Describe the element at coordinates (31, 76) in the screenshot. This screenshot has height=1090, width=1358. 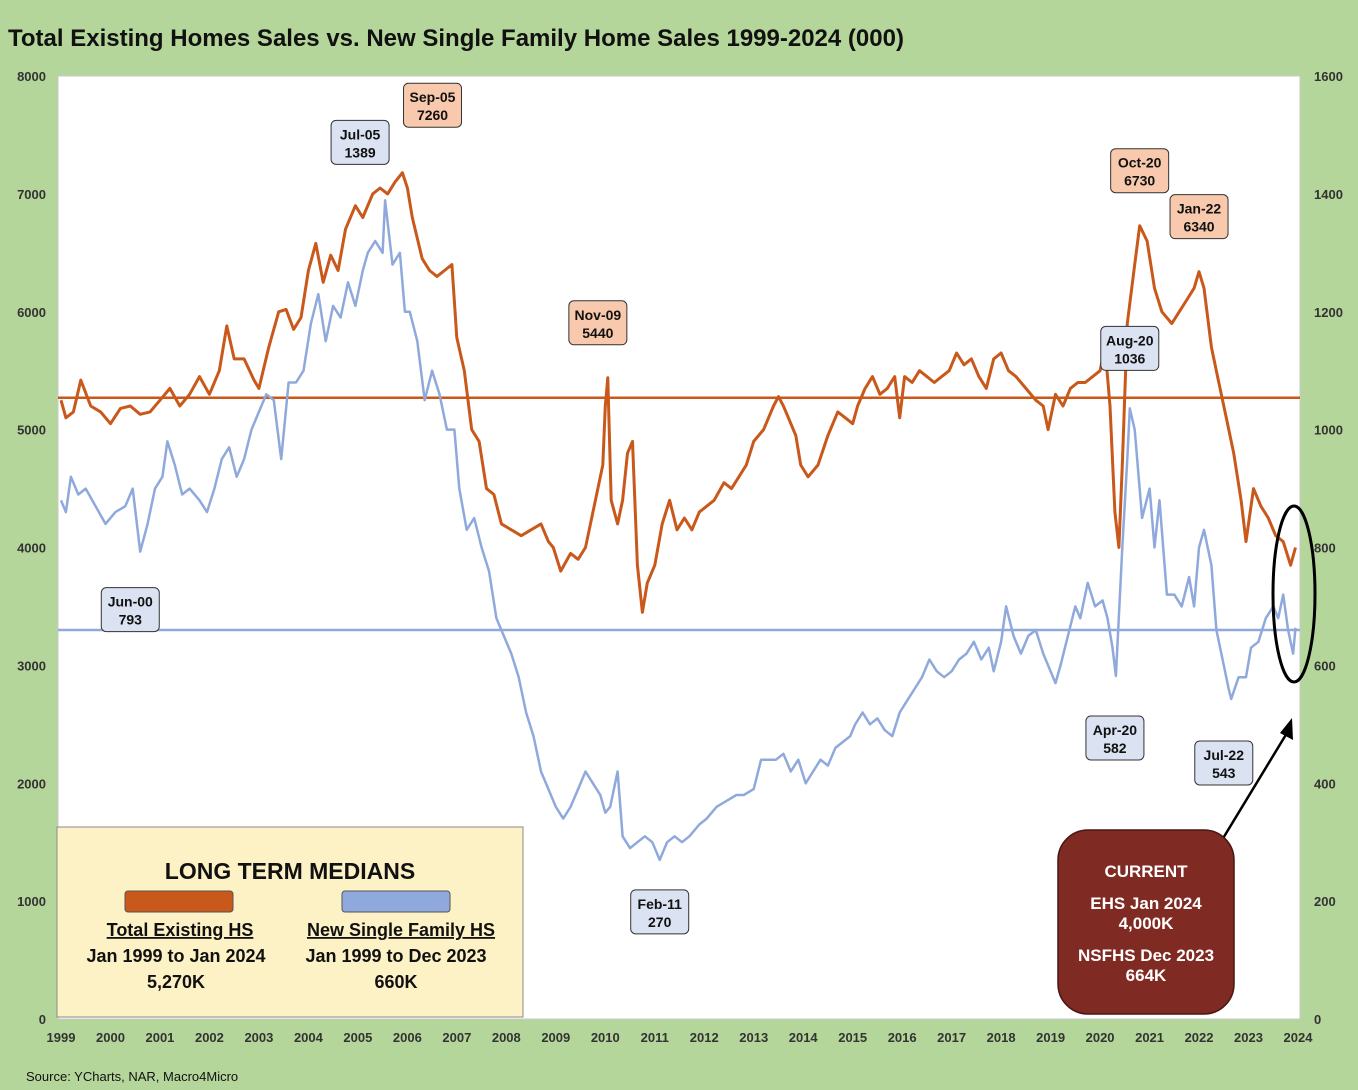
I see `y-left-tick-label: 8000` at that location.